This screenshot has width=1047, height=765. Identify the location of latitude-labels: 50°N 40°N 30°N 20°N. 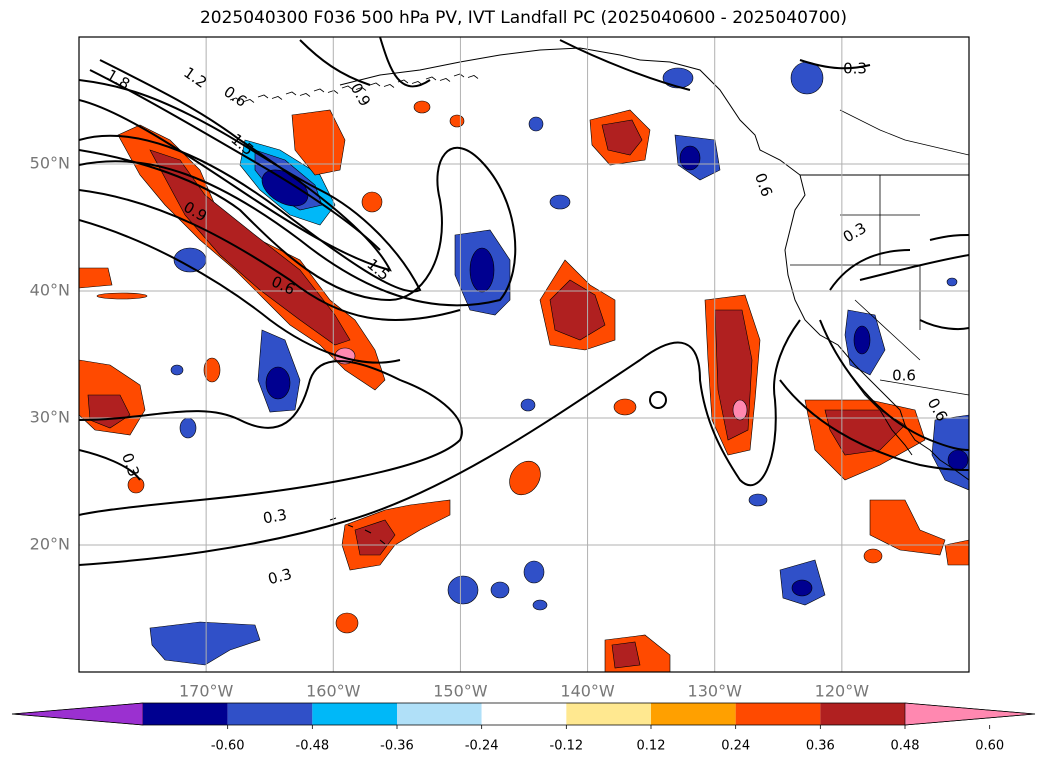
(50, 354).